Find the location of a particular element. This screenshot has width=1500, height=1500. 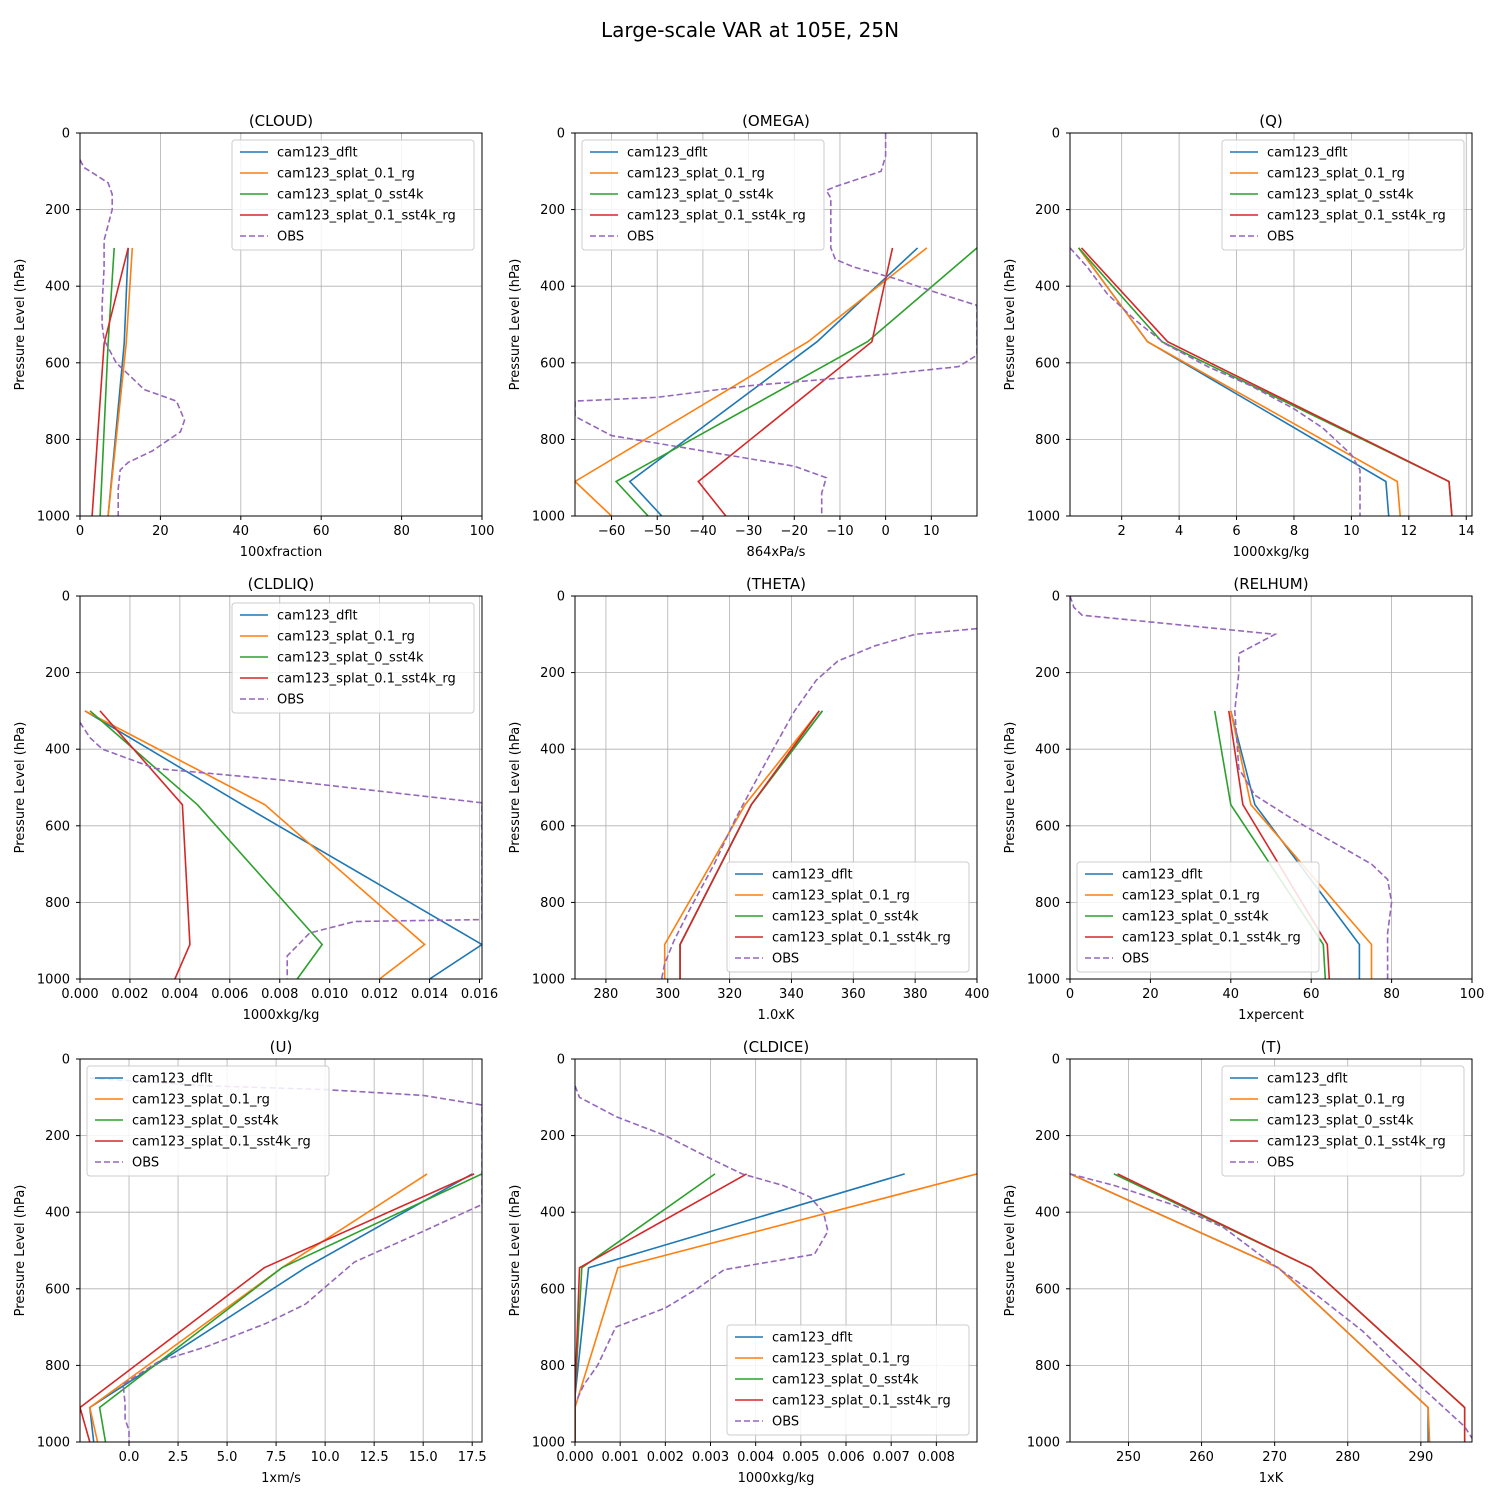

x-tick-label: 280 is located at coordinates (1347, 1457).